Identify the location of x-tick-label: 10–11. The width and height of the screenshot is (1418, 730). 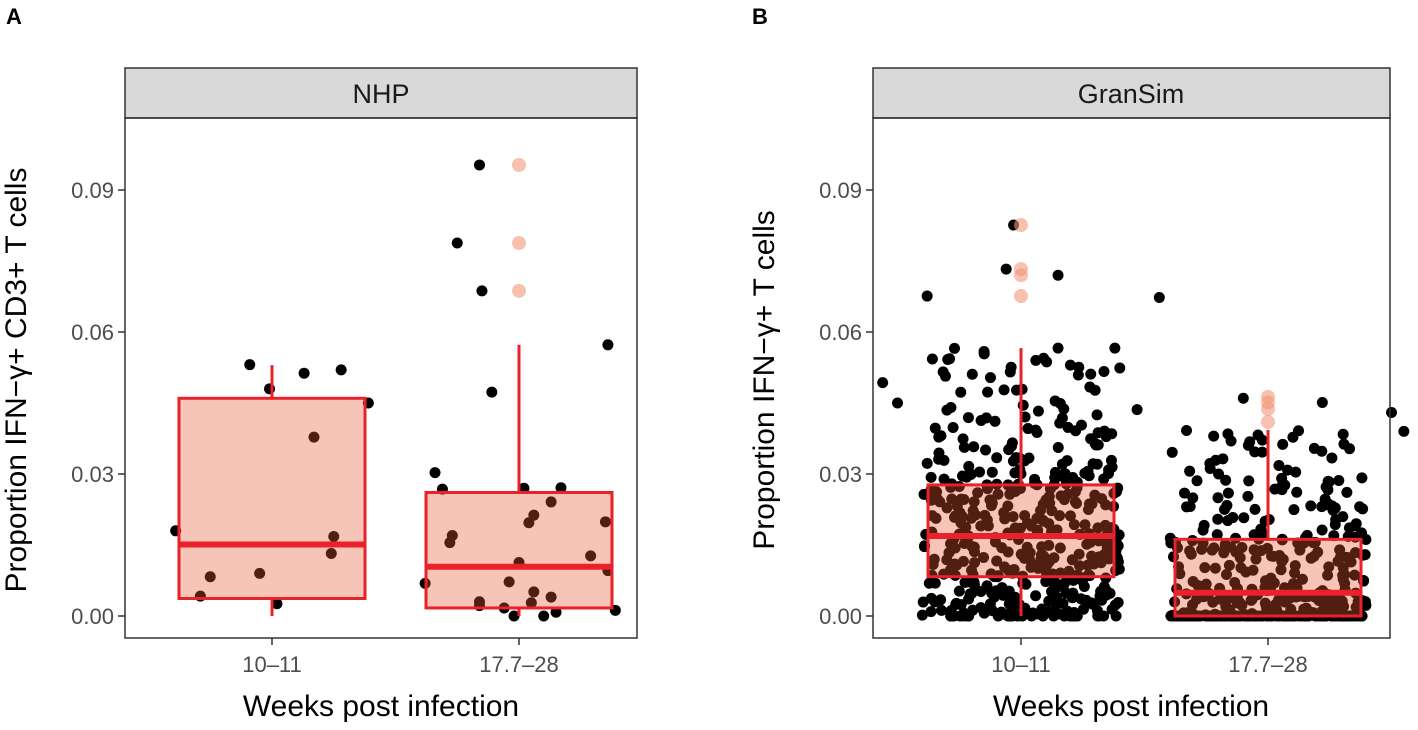
(1021, 664).